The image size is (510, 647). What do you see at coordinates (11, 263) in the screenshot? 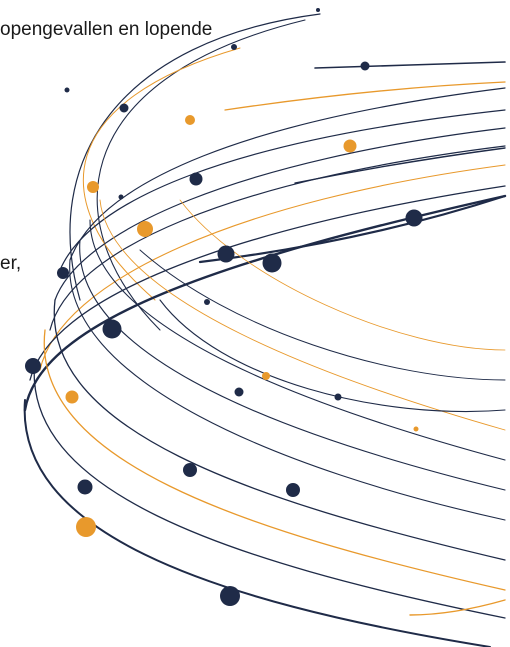
I see `page-text-fragment-middle: er,` at bounding box center [11, 263].